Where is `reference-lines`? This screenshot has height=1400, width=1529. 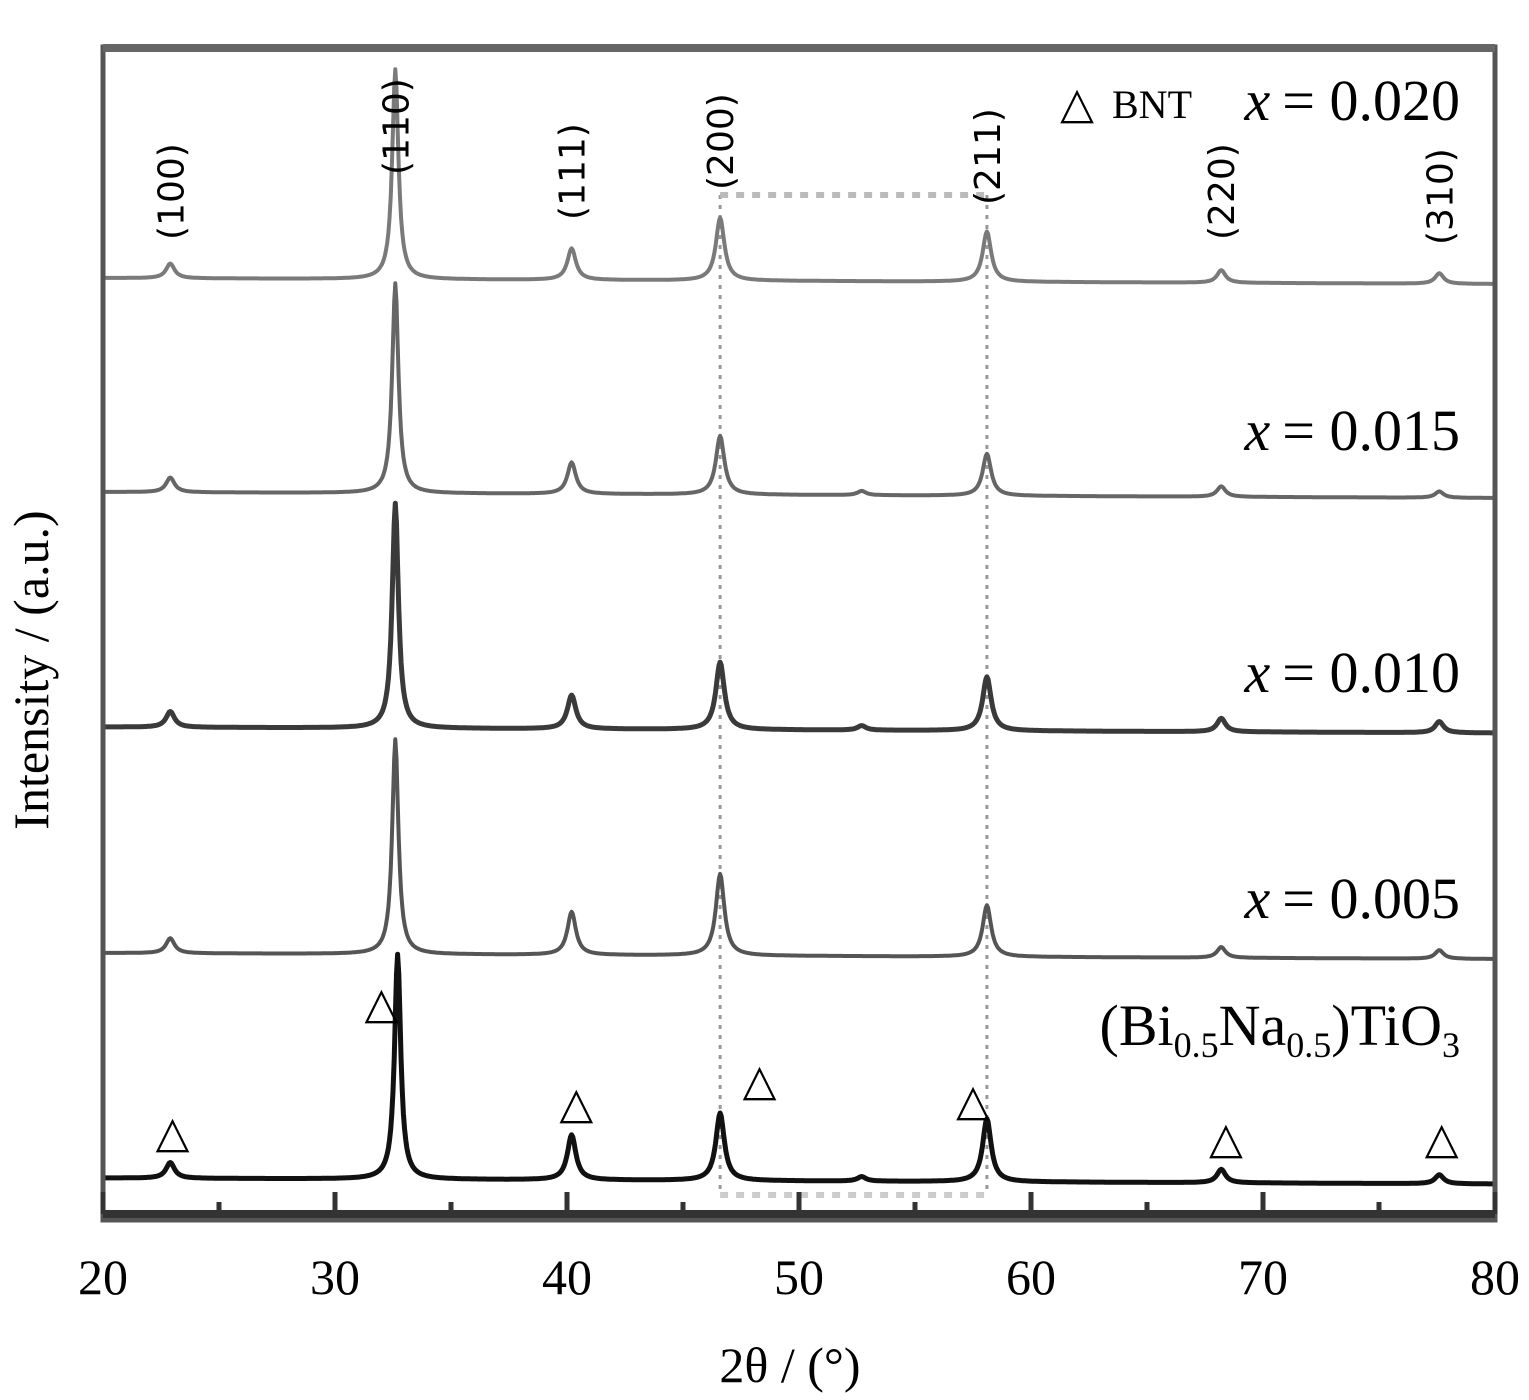
reference-lines is located at coordinates (853, 695).